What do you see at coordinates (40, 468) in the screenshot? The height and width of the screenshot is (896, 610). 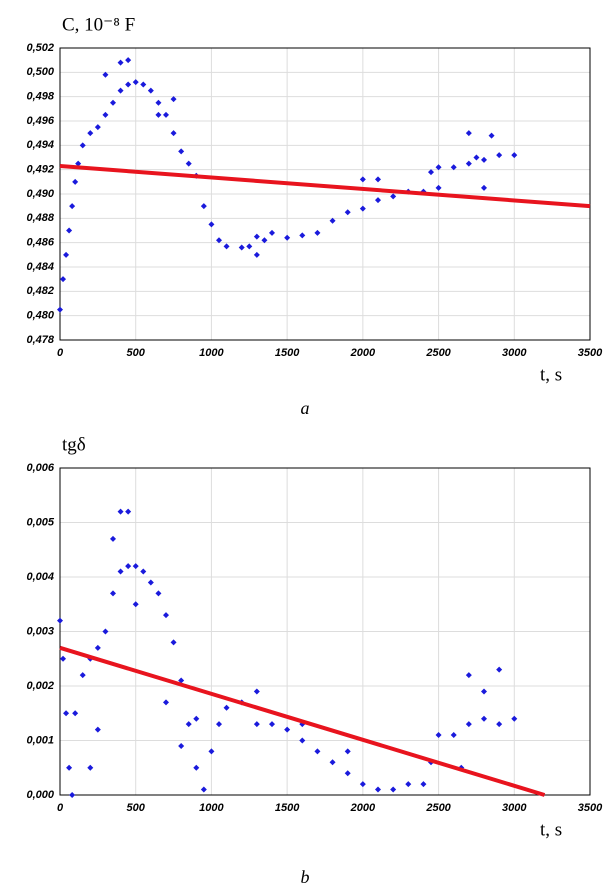 I see `y-tick-label: 0,006` at bounding box center [40, 468].